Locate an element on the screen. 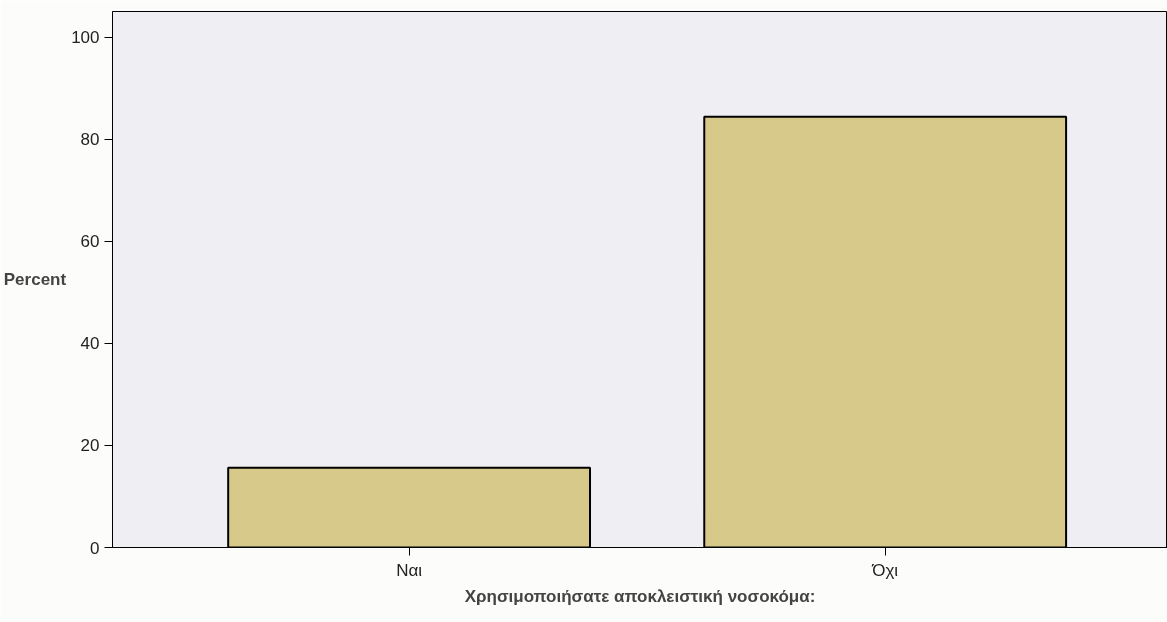  y-tick-label: 0 is located at coordinates (95, 548).